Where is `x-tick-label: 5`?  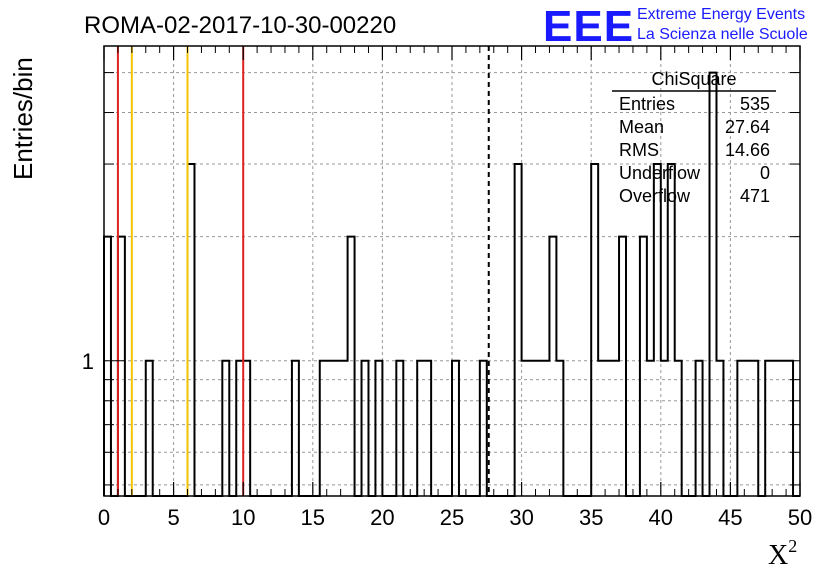 x-tick-label: 5 is located at coordinates (173, 517).